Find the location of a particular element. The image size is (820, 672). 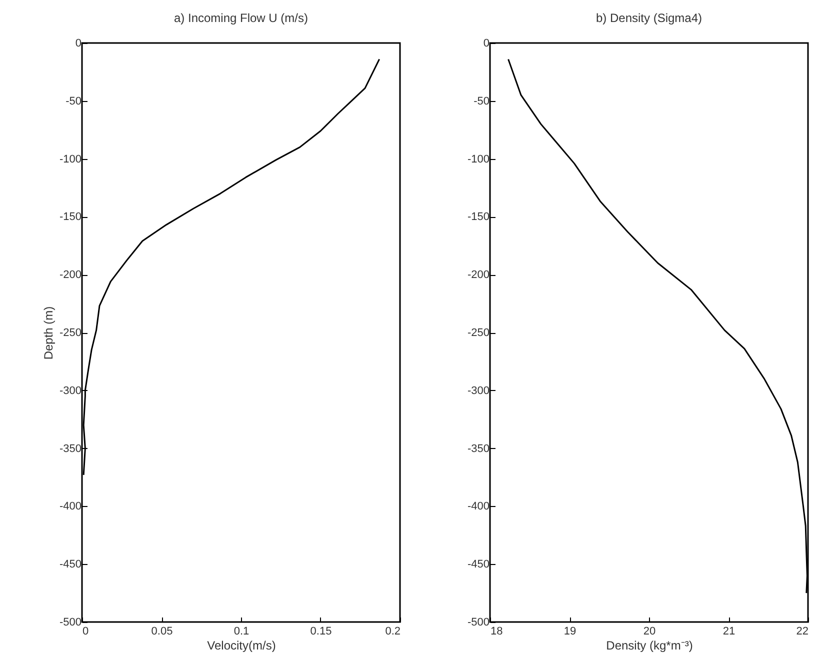

x-axis-title: Density (kg*m⁻³) is located at coordinates (649, 645).